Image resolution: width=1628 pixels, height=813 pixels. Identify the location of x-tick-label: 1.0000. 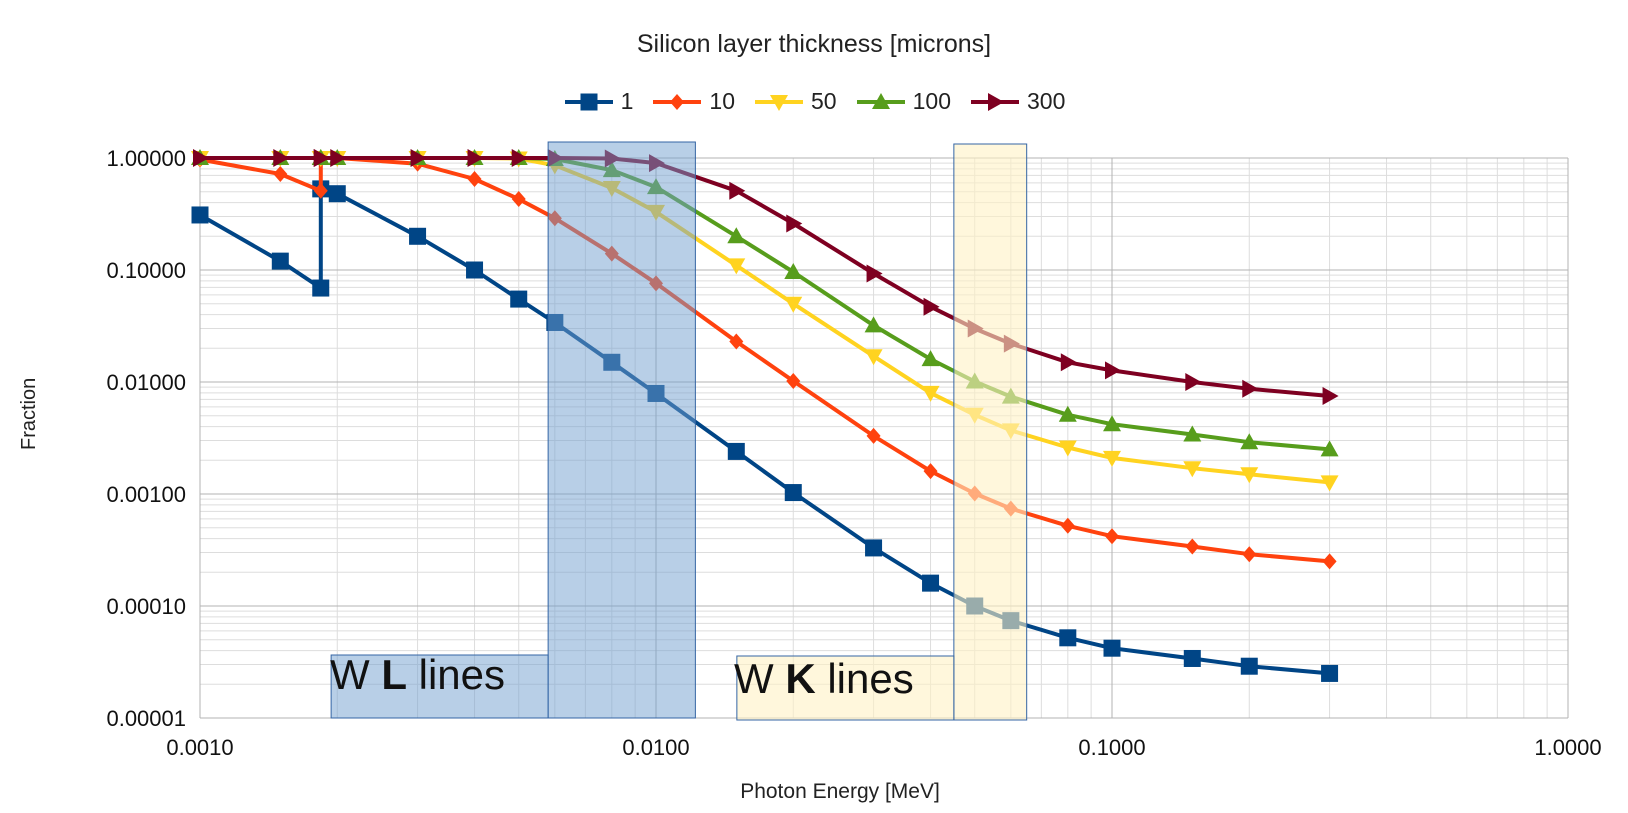
(1567, 747).